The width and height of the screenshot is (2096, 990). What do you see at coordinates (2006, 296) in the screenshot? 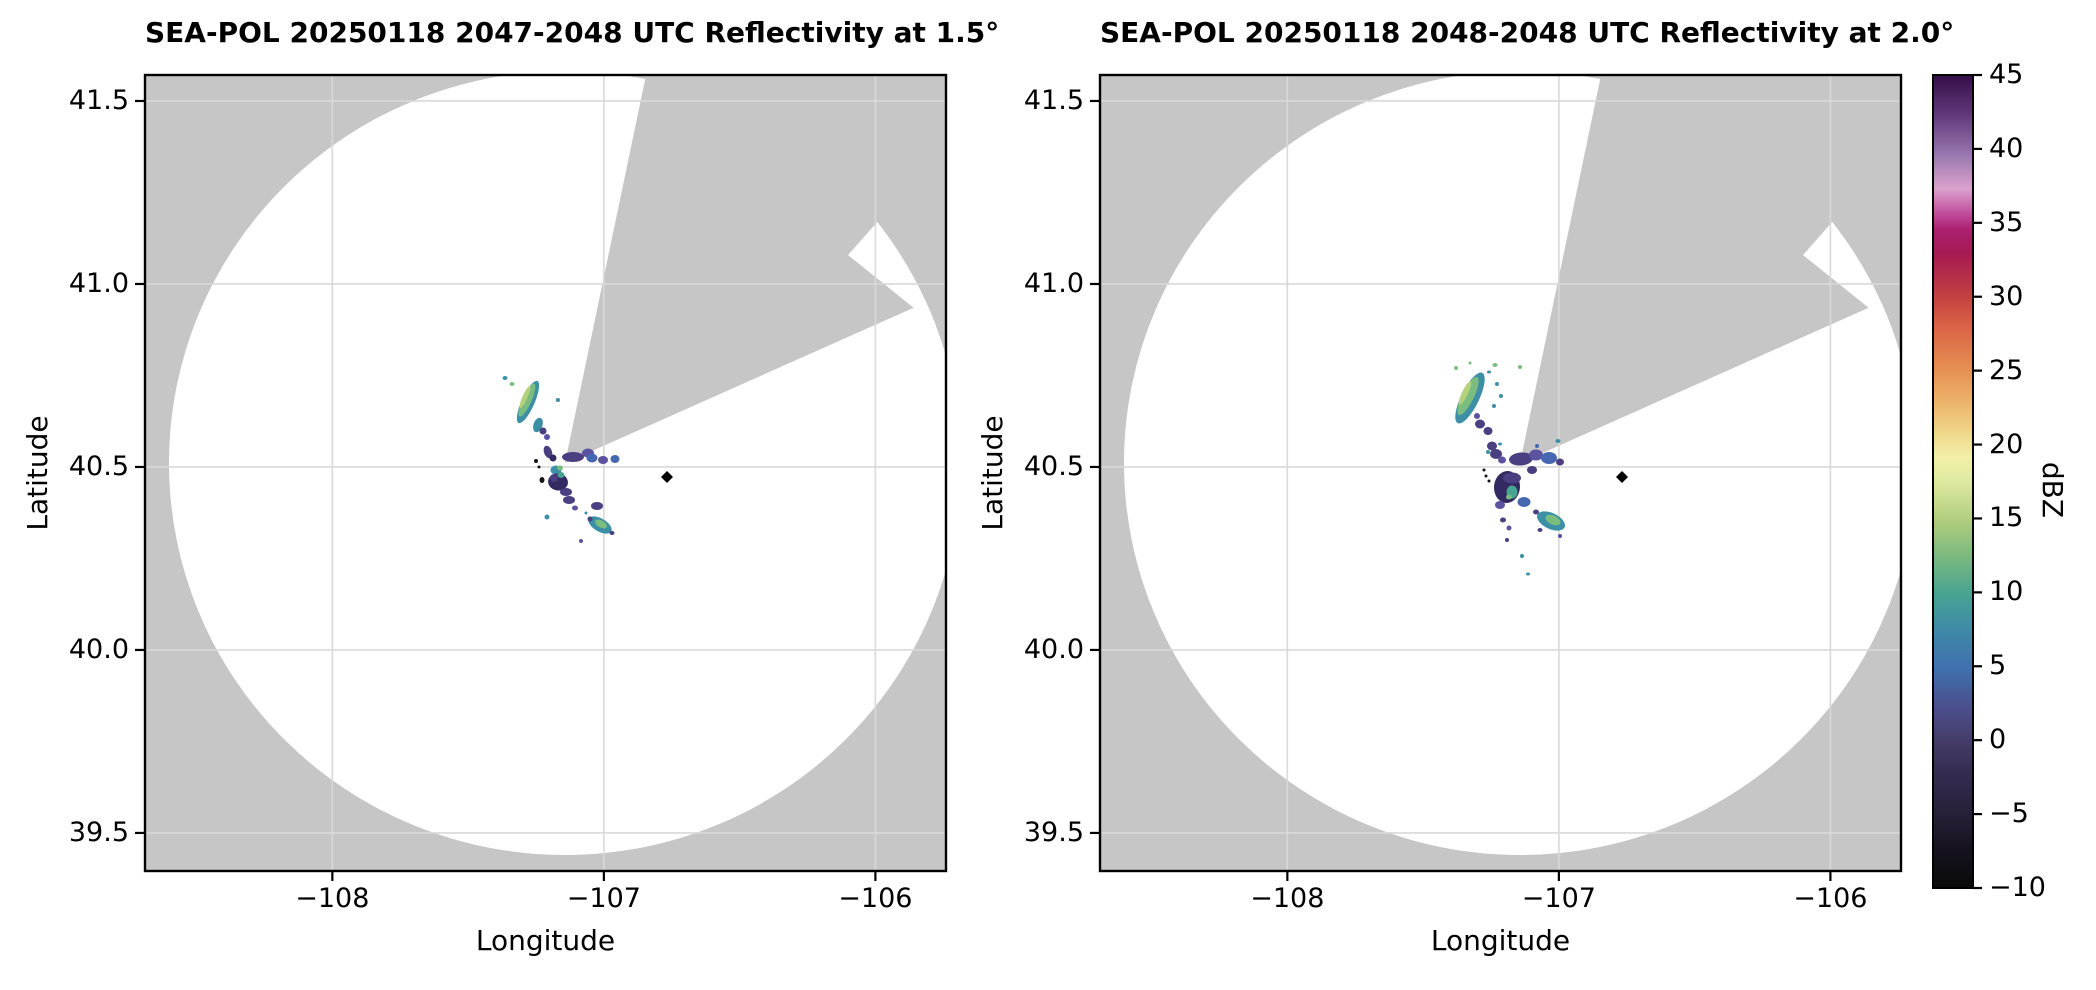
I see `colorbar-tick-label: 30` at bounding box center [2006, 296].